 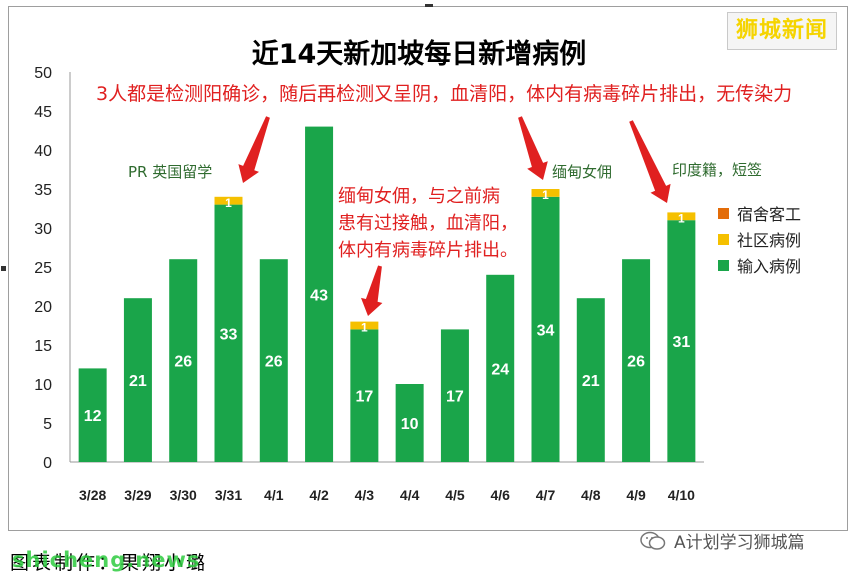 I want to click on footer-account: A计划学习狮城篇, so click(x=722, y=540).